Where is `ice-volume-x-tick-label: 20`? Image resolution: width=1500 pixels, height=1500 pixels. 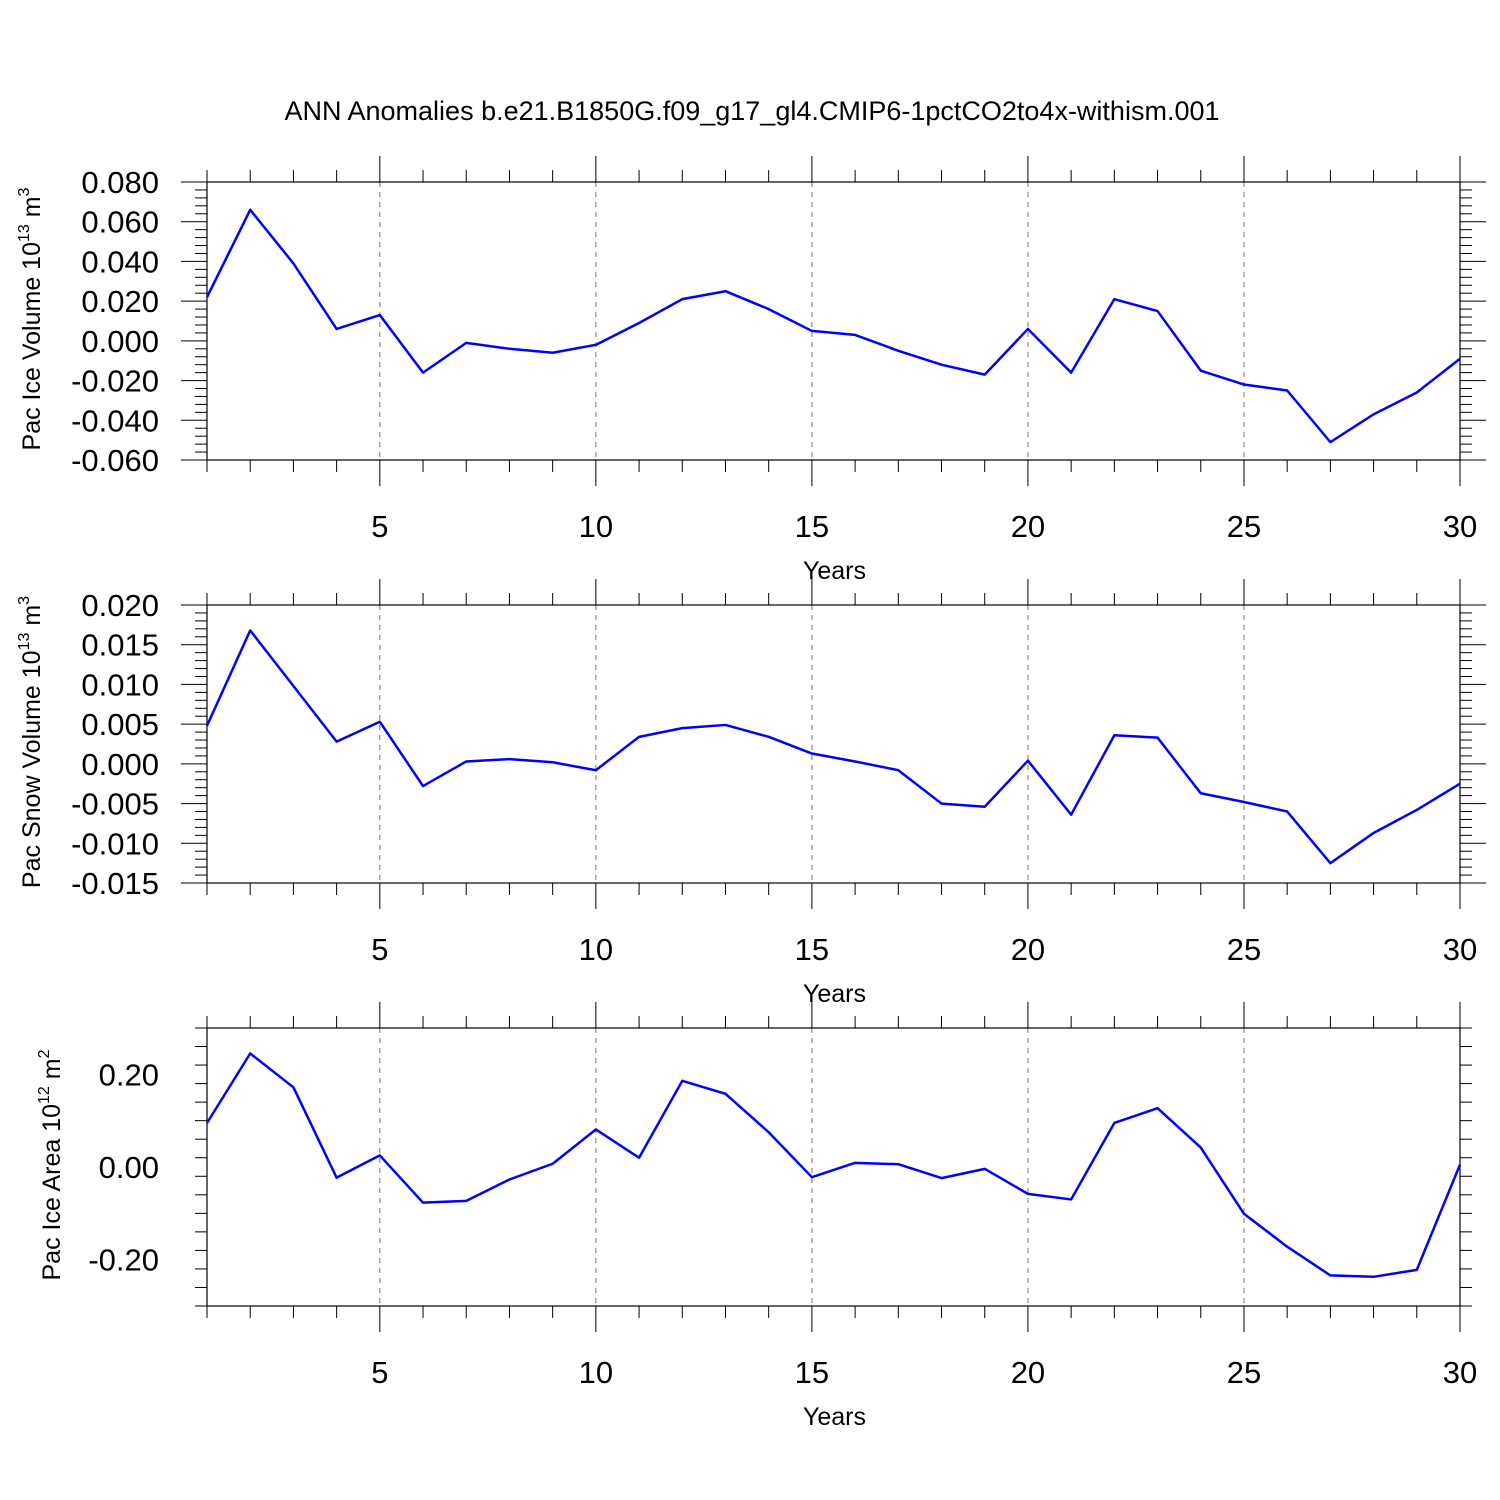
ice-volume-x-tick-label: 20 is located at coordinates (1028, 526).